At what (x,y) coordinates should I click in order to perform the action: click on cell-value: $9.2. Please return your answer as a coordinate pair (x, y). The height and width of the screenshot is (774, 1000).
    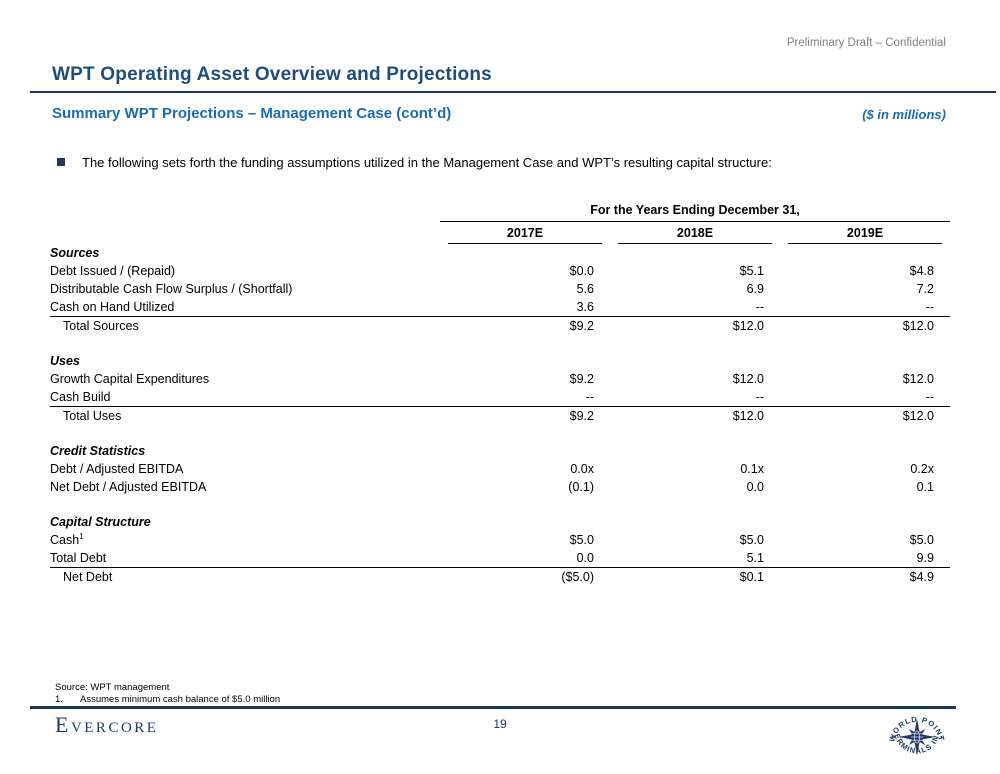
    Looking at the image, I should click on (581, 379).